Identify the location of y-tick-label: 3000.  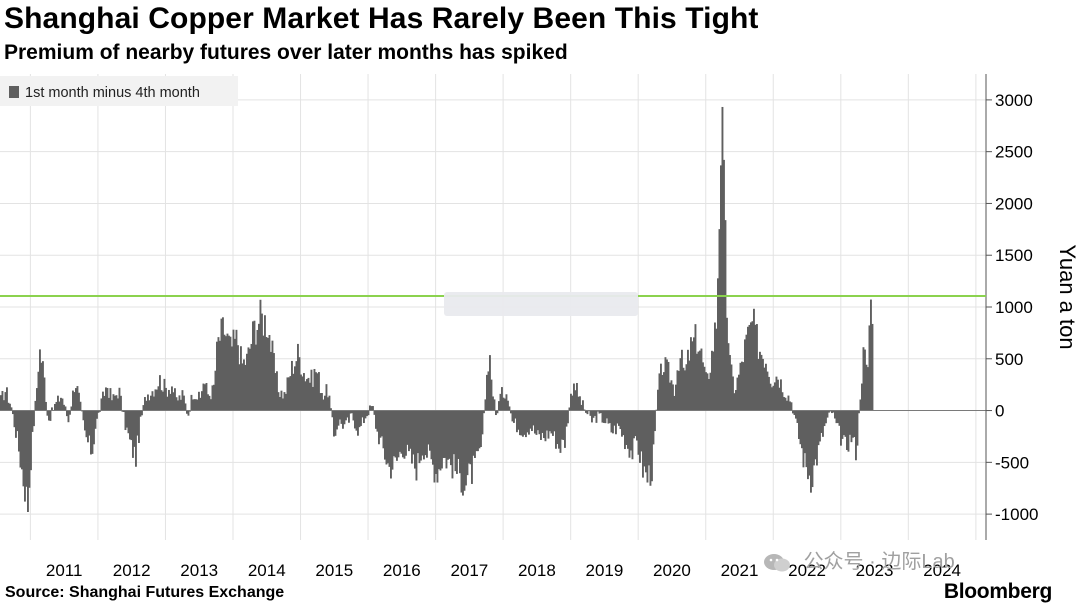
(1014, 100).